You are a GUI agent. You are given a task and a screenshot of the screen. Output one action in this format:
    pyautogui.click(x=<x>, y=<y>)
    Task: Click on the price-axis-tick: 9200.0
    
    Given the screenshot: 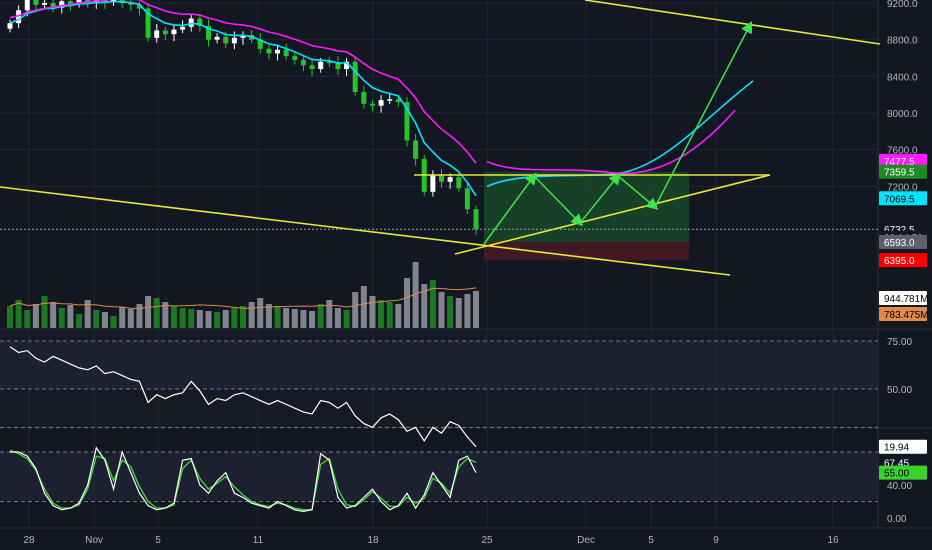 What is the action you would take?
    pyautogui.click(x=902, y=5)
    